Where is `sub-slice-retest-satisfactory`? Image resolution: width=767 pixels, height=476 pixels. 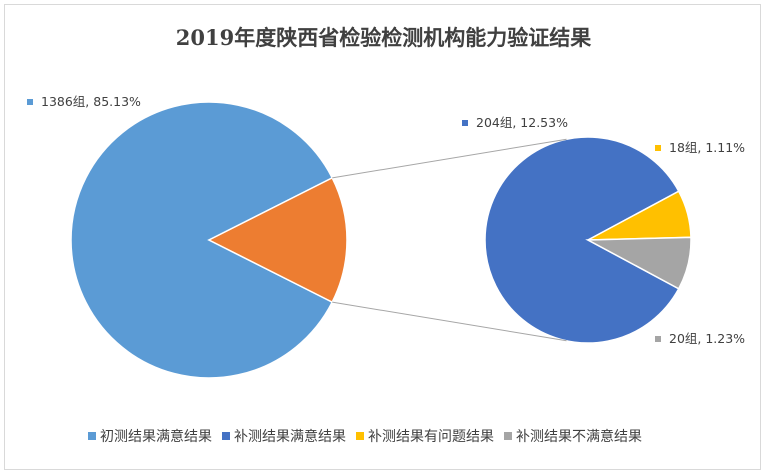
sub-slice-retest-satisfactory is located at coordinates (582, 240).